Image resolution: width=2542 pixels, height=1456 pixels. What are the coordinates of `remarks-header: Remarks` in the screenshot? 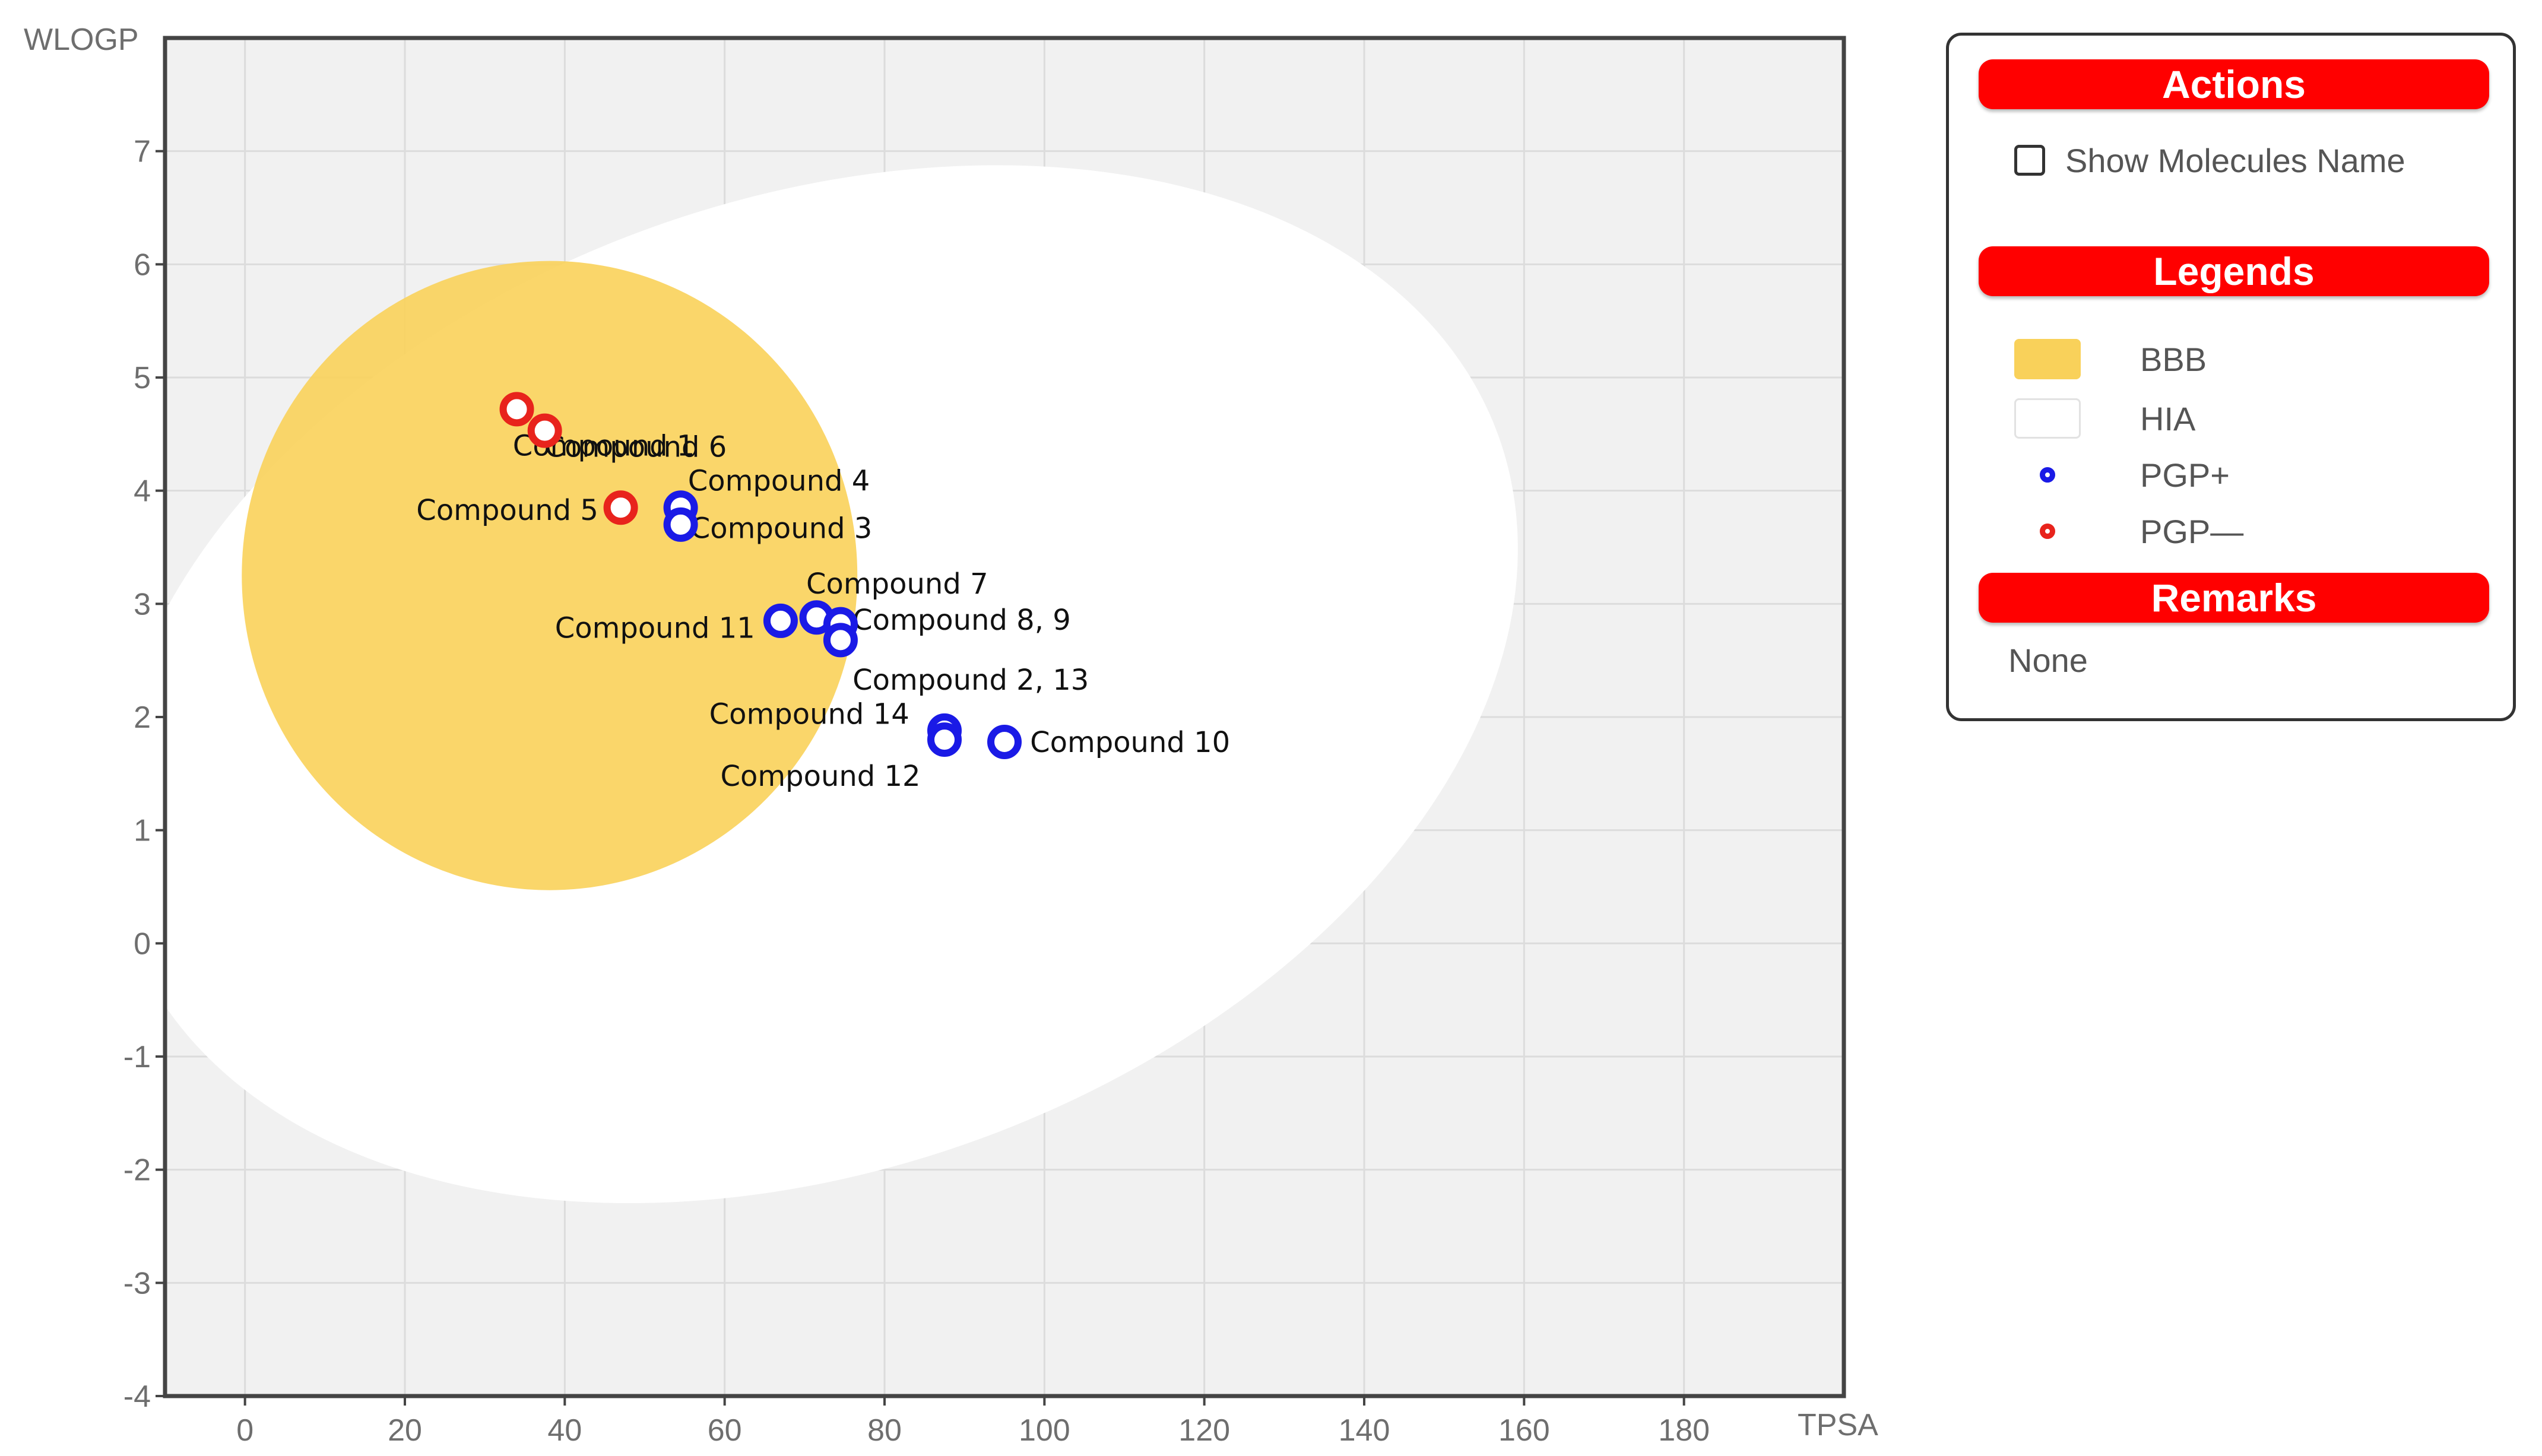 It's located at (2234, 598).